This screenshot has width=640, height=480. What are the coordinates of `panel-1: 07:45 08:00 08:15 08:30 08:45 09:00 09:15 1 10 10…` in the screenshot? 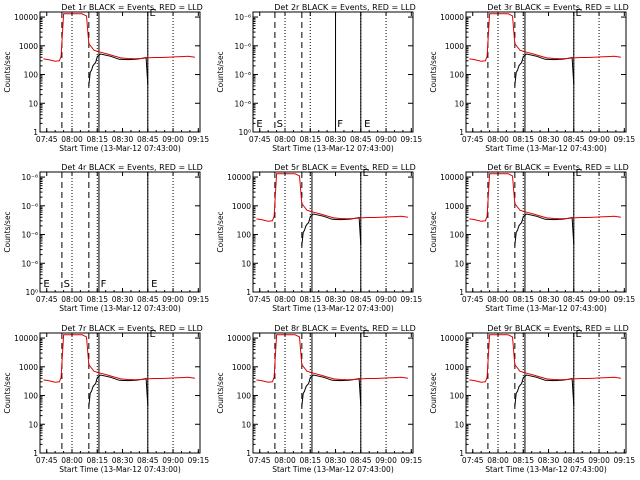 It's located at (106, 78).